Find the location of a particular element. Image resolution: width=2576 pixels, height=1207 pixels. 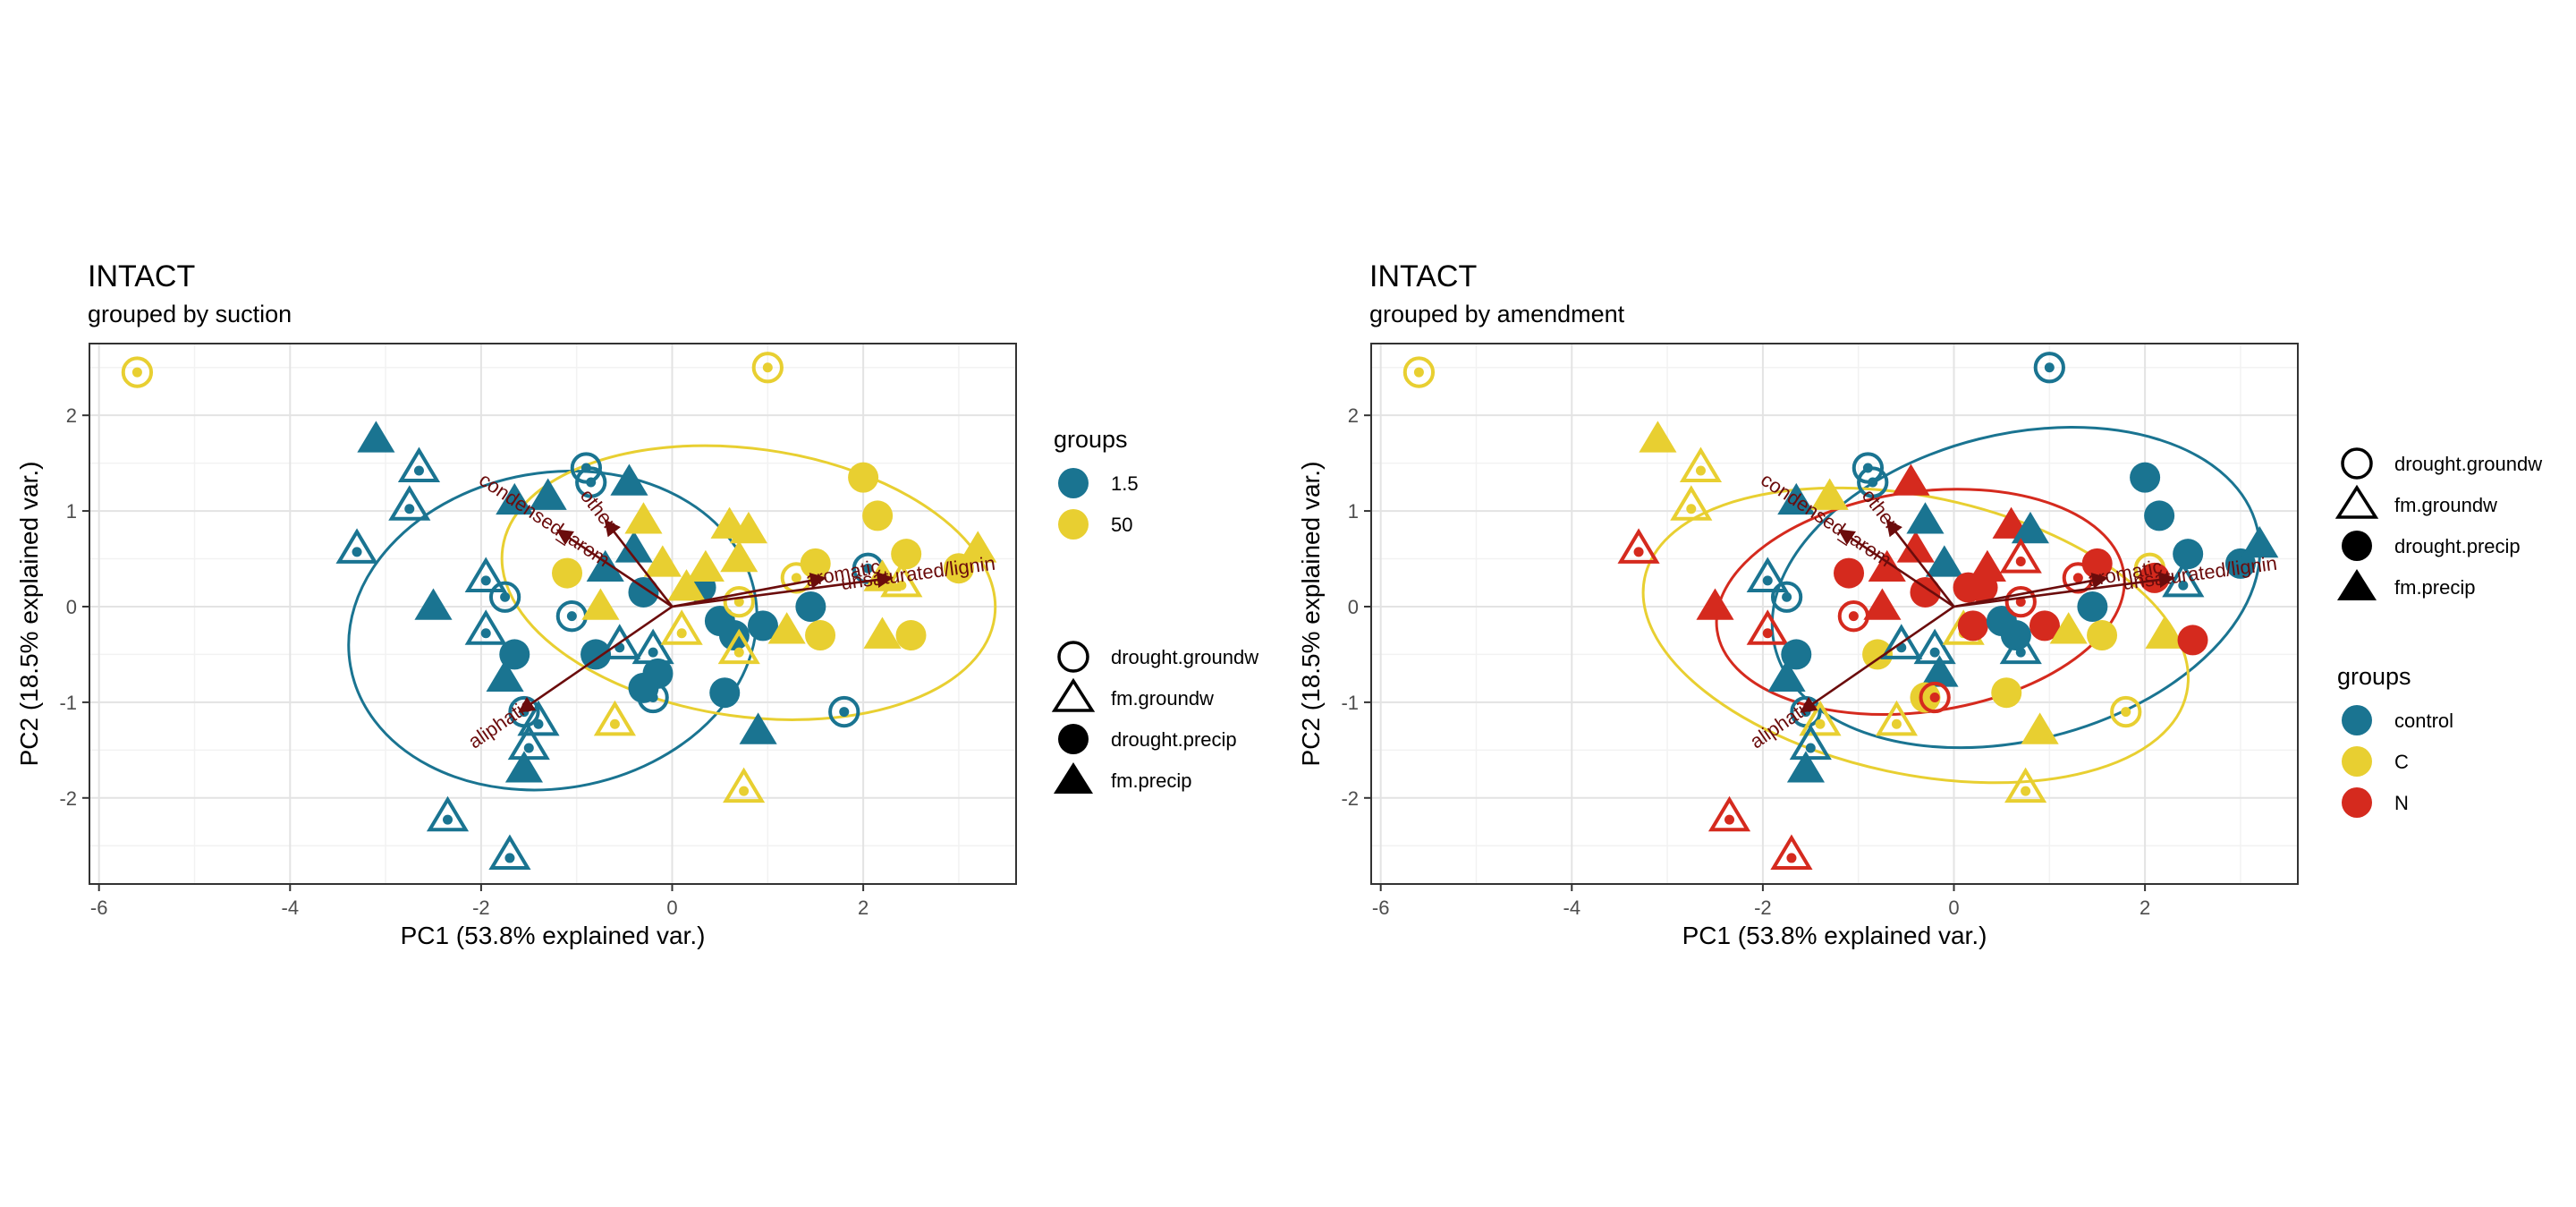

axes: -6 -4 -2 0 2 -2 -1 0 1 2 is located at coordinates (464, 661).